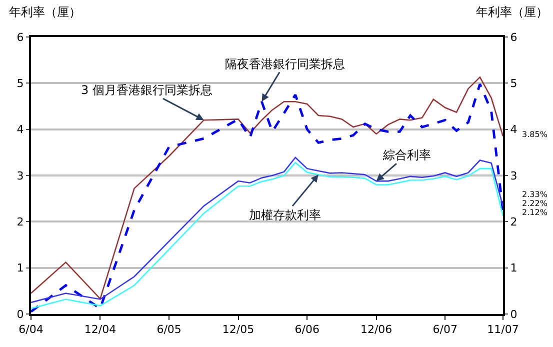 The image size is (553, 347). Describe the element at coordinates (20, 268) in the screenshot. I see `y-tick-label: 1` at that location.